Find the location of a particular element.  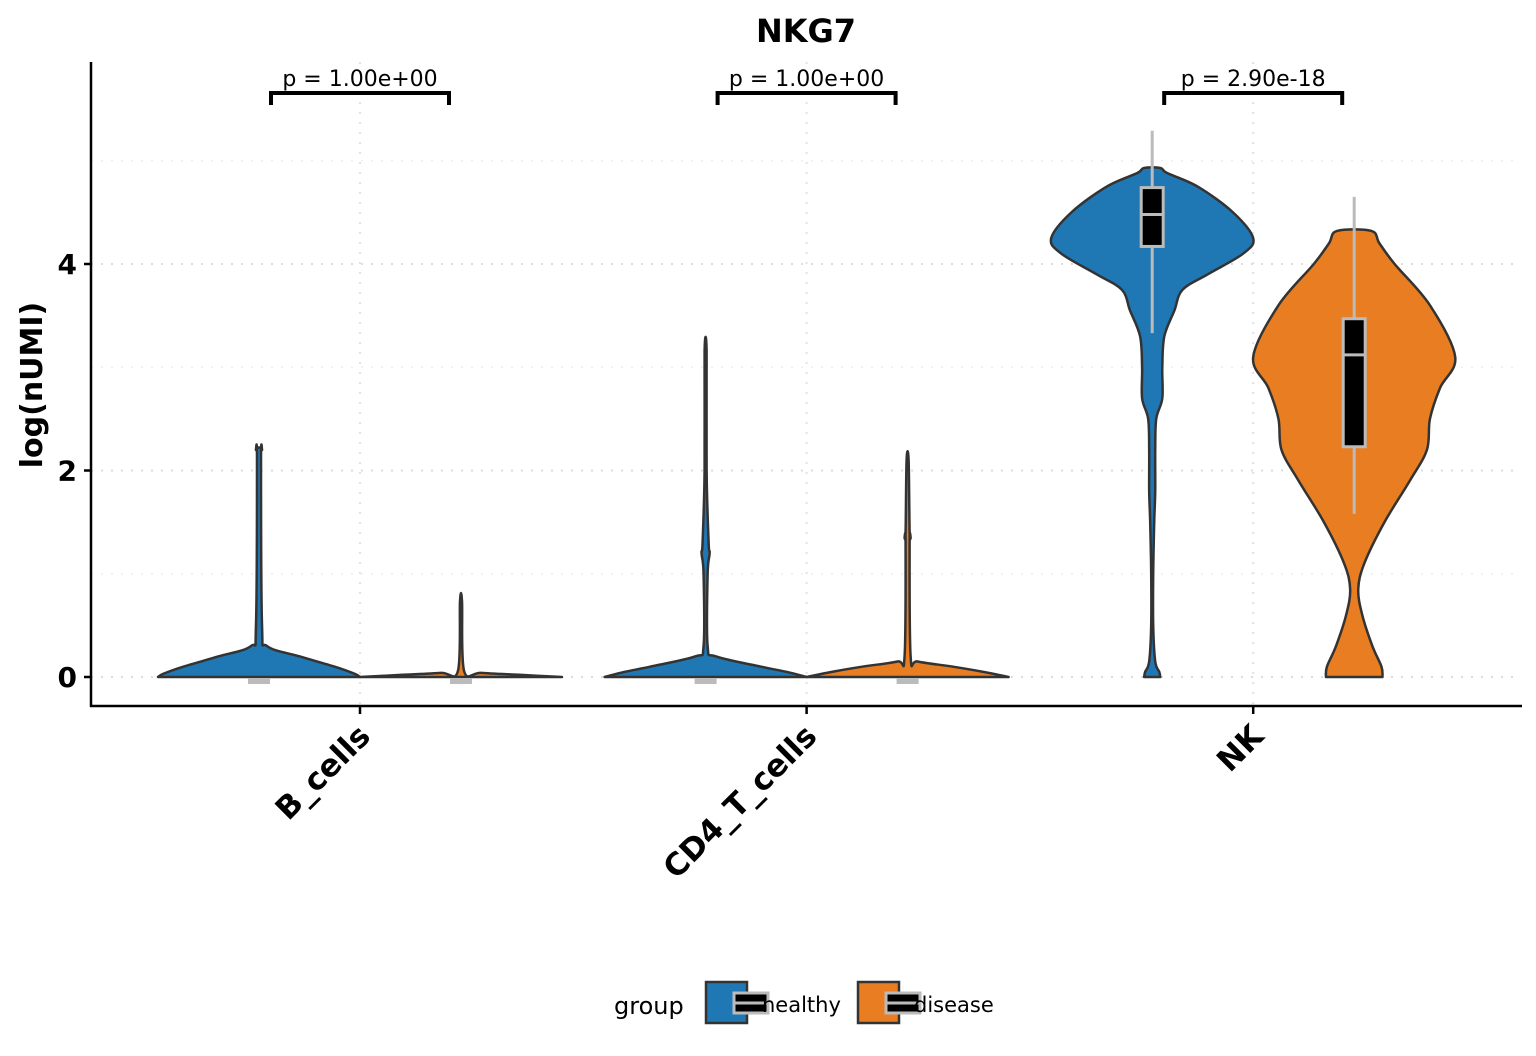

x-ticks: B_cells CD4_T_cells NK is located at coordinates (770, 796).